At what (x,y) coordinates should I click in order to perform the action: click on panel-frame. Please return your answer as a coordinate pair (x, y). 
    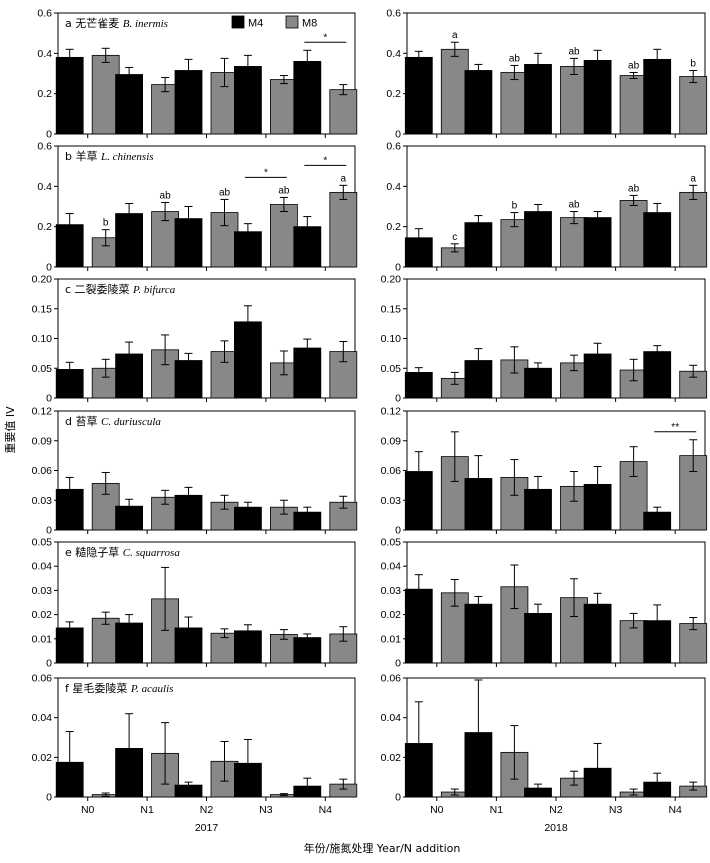
    Looking at the image, I should click on (556, 737).